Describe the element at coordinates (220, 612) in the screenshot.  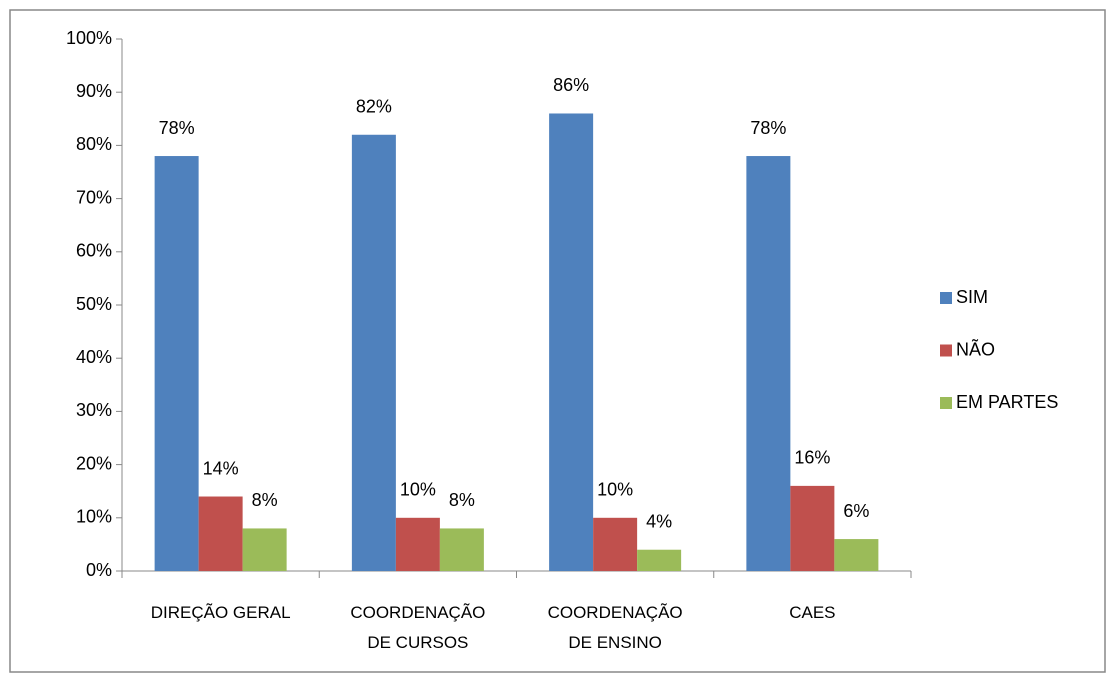
I see `x-tick-label: DIREÇÃO GERAL` at that location.